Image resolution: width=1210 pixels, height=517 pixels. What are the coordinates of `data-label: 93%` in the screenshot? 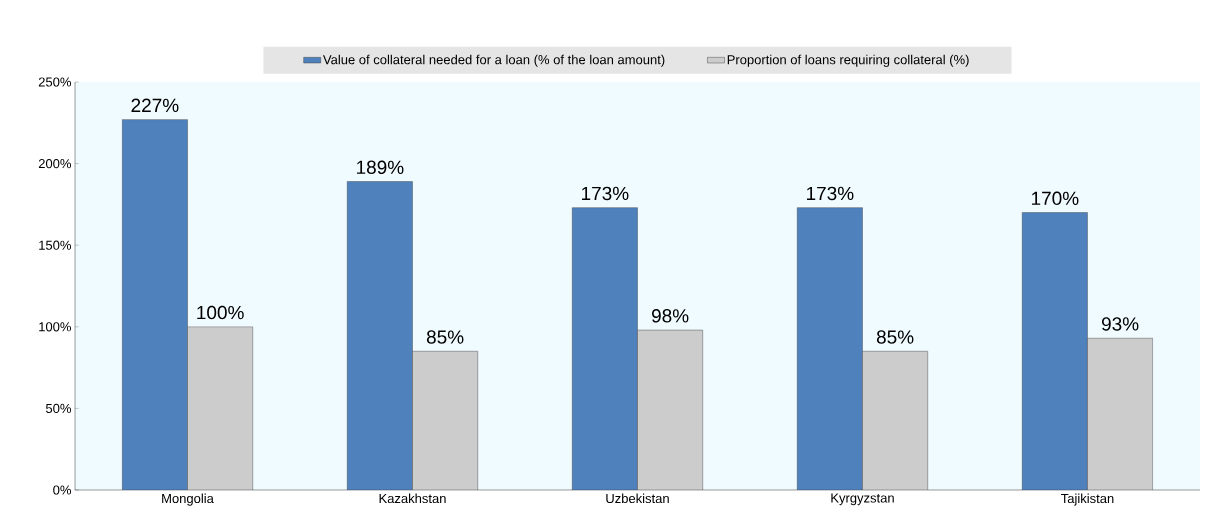 It's located at (1120, 324).